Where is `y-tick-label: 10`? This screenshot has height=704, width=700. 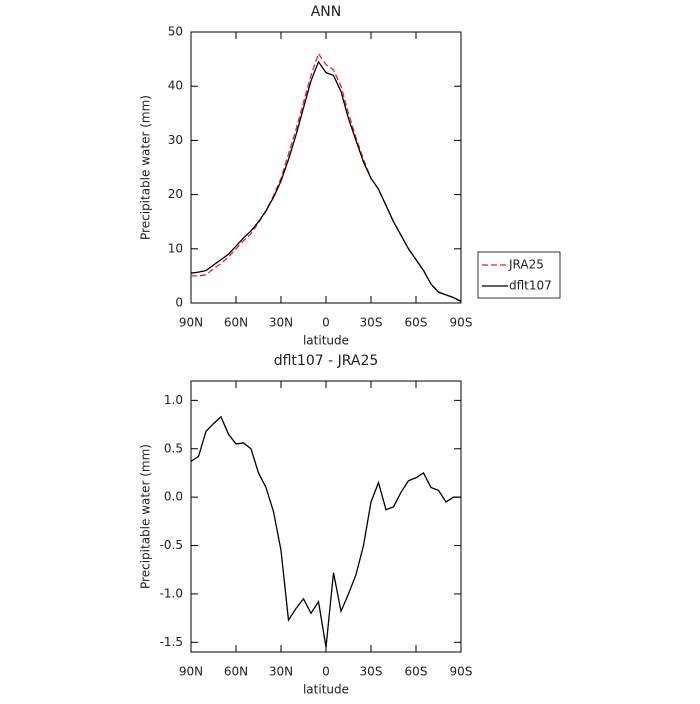 y-tick-label: 10 is located at coordinates (175, 248).